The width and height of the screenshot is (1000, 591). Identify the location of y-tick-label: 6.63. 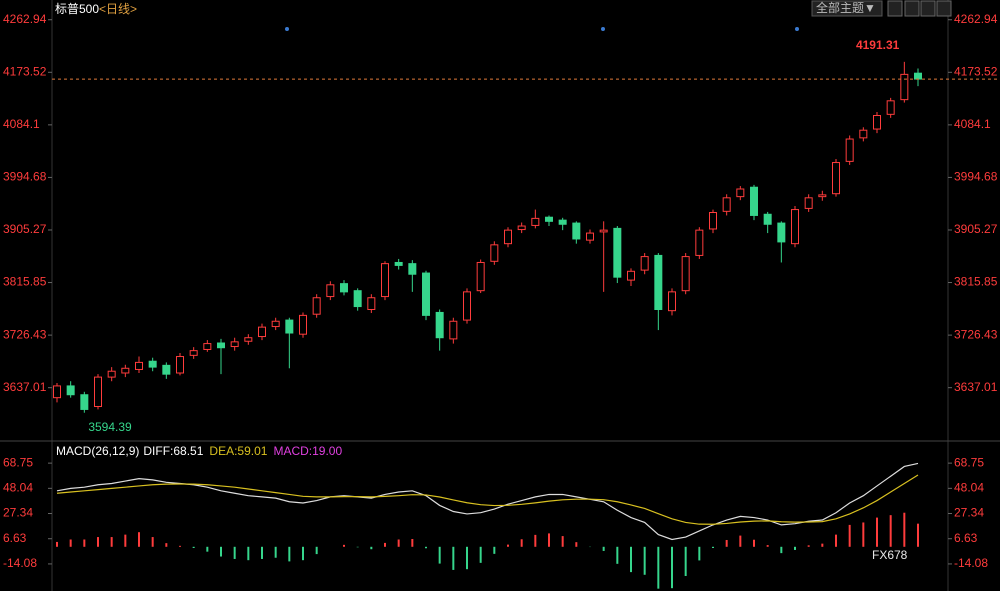
(966, 538).